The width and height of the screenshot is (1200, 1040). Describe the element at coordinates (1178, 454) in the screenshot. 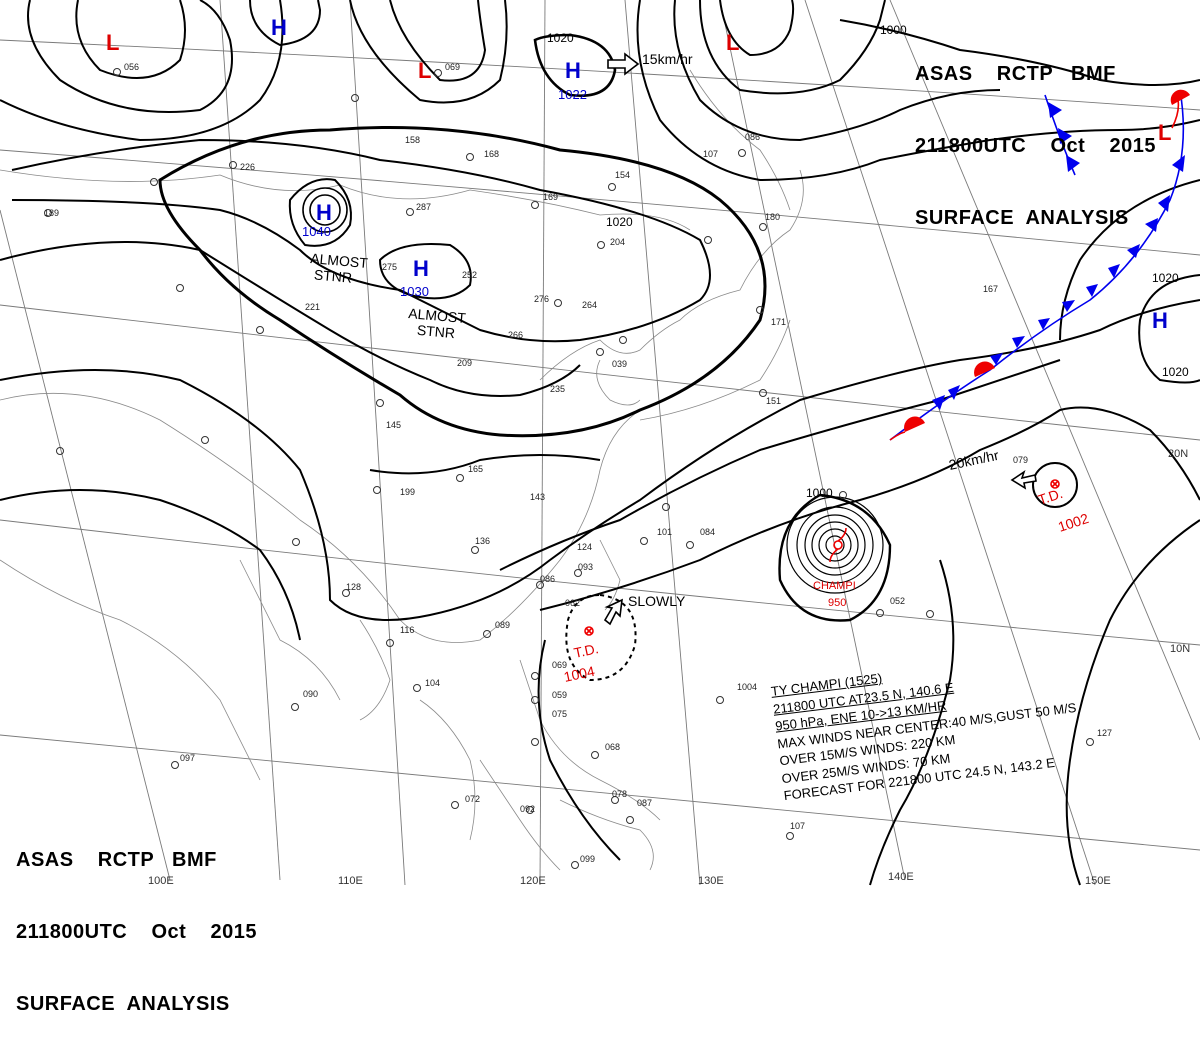

I see `lat-label: 20N` at that location.